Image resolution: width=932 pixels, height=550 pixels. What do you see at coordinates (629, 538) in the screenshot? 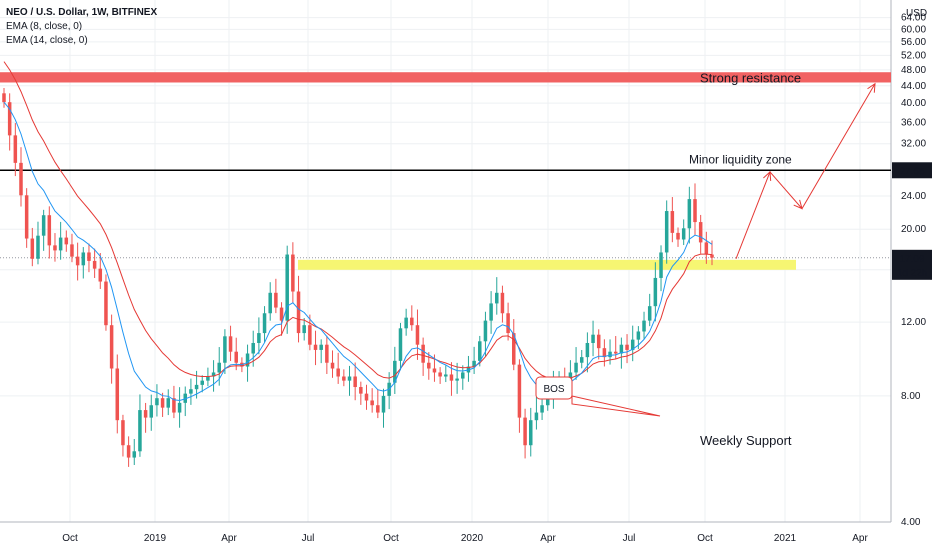
I see `x-tick-label: Jul` at bounding box center [629, 538].